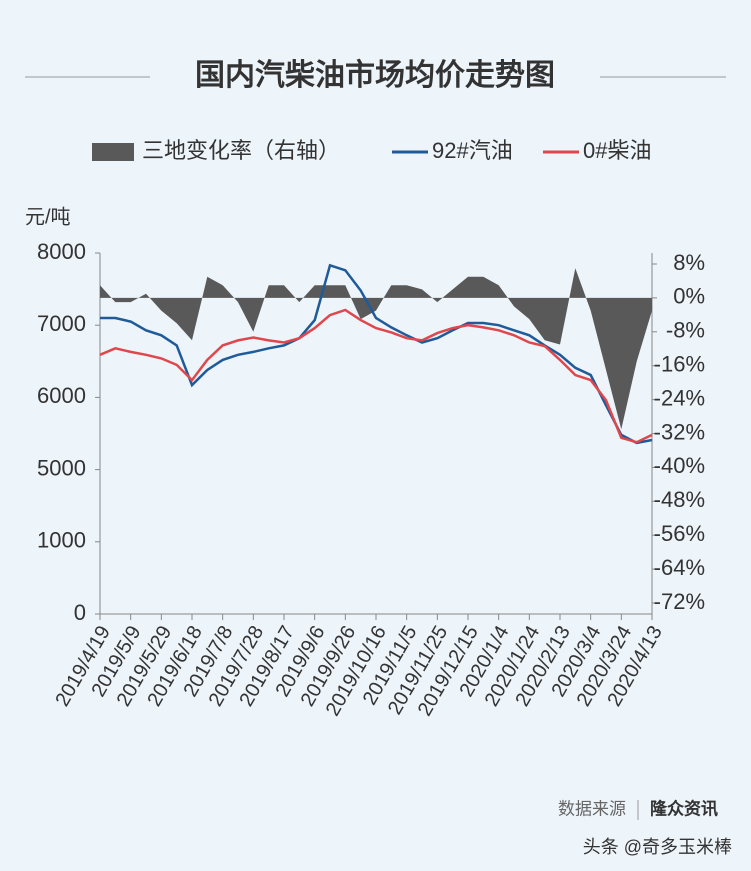 The image size is (751, 871). What do you see at coordinates (241, 150) in the screenshot?
I see `legend-label: 三地变化率（右轴）` at bounding box center [241, 150].